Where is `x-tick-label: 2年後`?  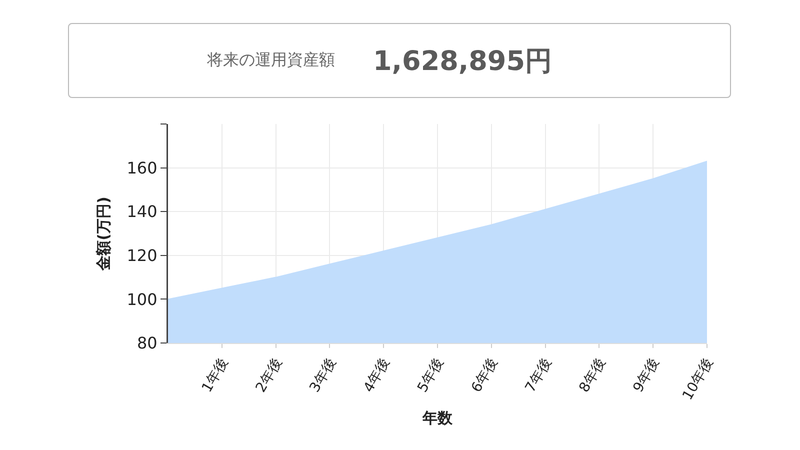 x-tick-label: 2年後 is located at coordinates (269, 375).